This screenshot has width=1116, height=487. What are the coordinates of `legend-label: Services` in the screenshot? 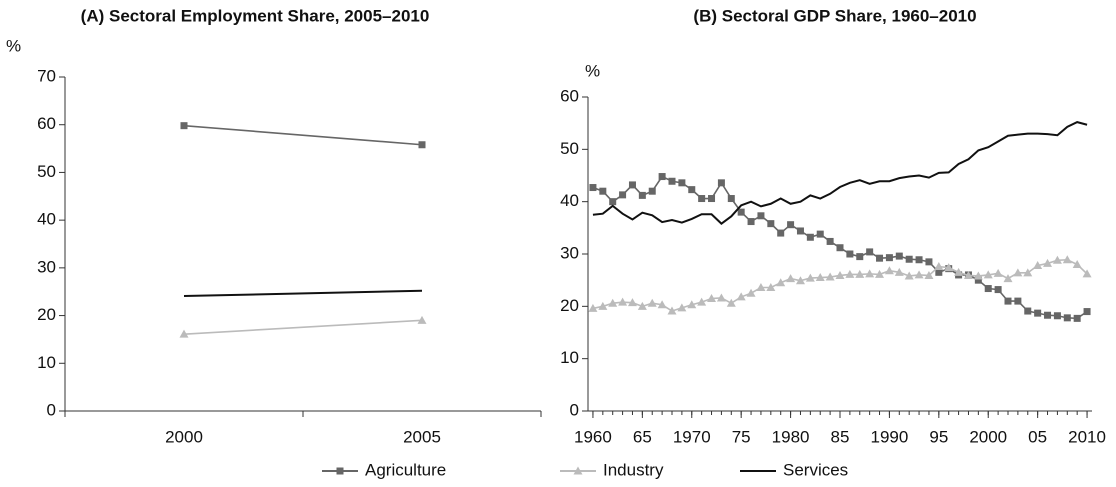 It's located at (815, 469).